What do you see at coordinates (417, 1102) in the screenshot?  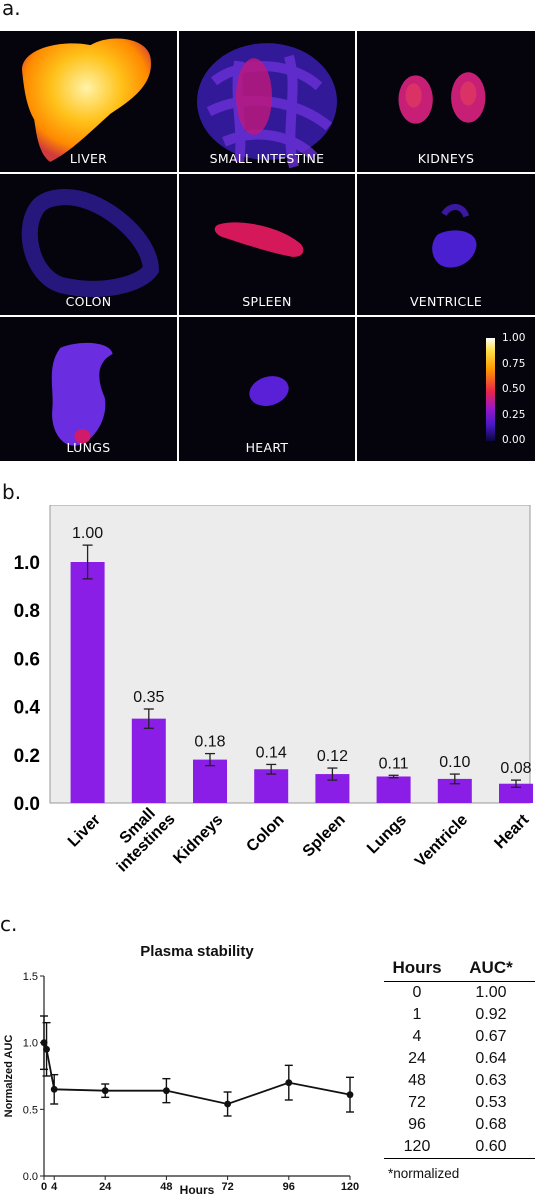 I see `hours-cell: 72` at bounding box center [417, 1102].